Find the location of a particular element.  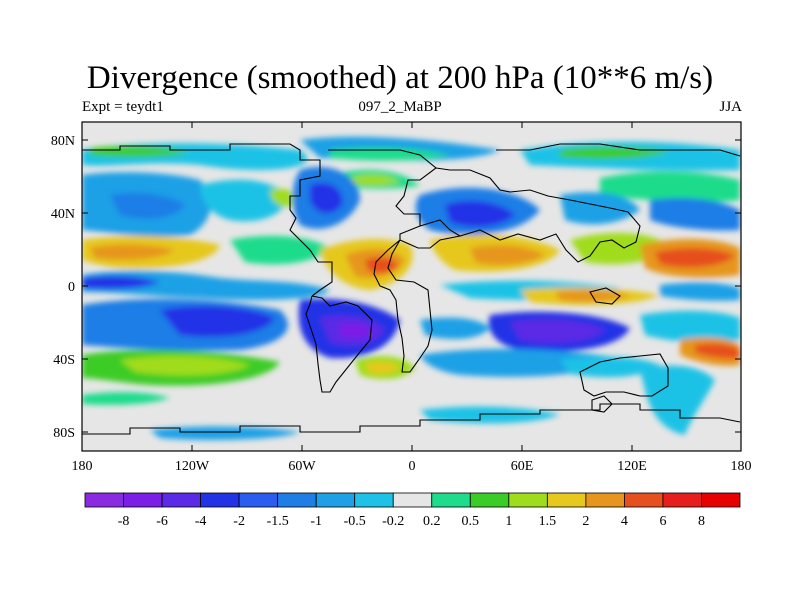

lon-label-60w: 60W is located at coordinates (302, 466).